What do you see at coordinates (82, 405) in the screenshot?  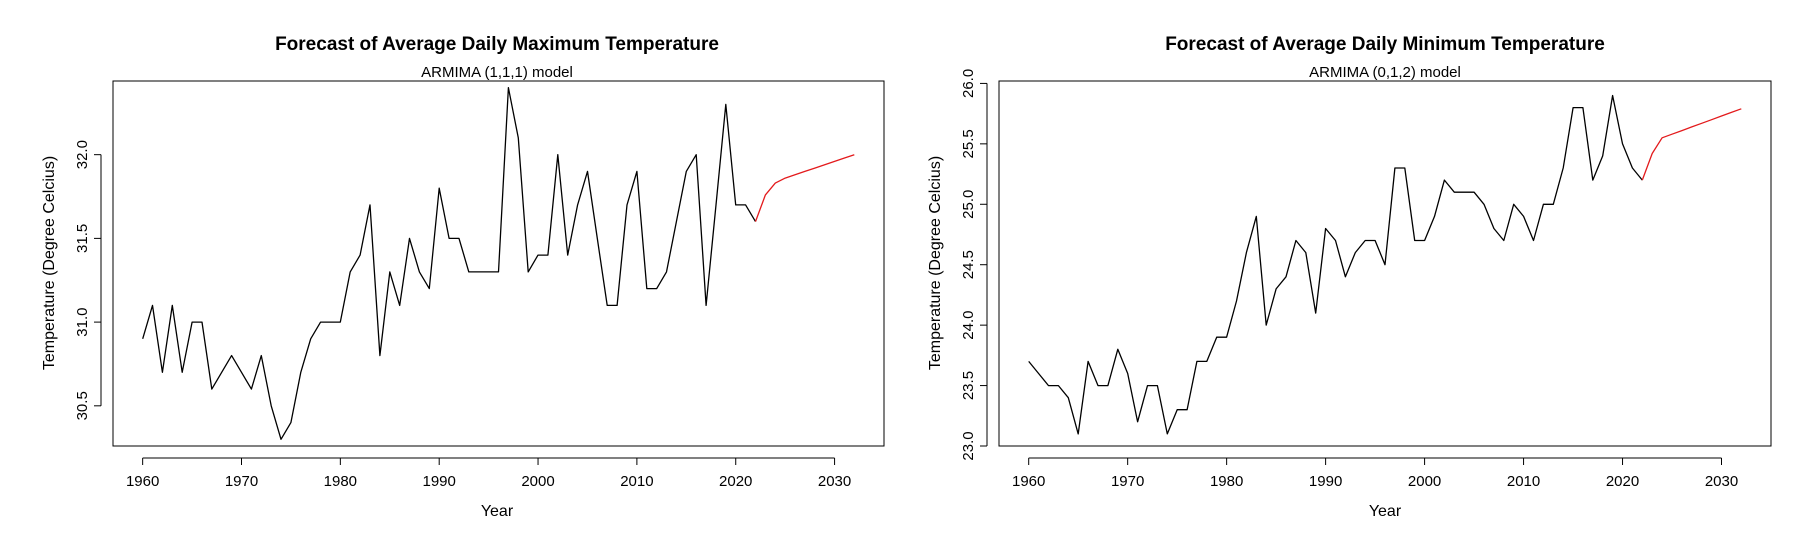 I see `y-tick-label: 30.5` at bounding box center [82, 405].